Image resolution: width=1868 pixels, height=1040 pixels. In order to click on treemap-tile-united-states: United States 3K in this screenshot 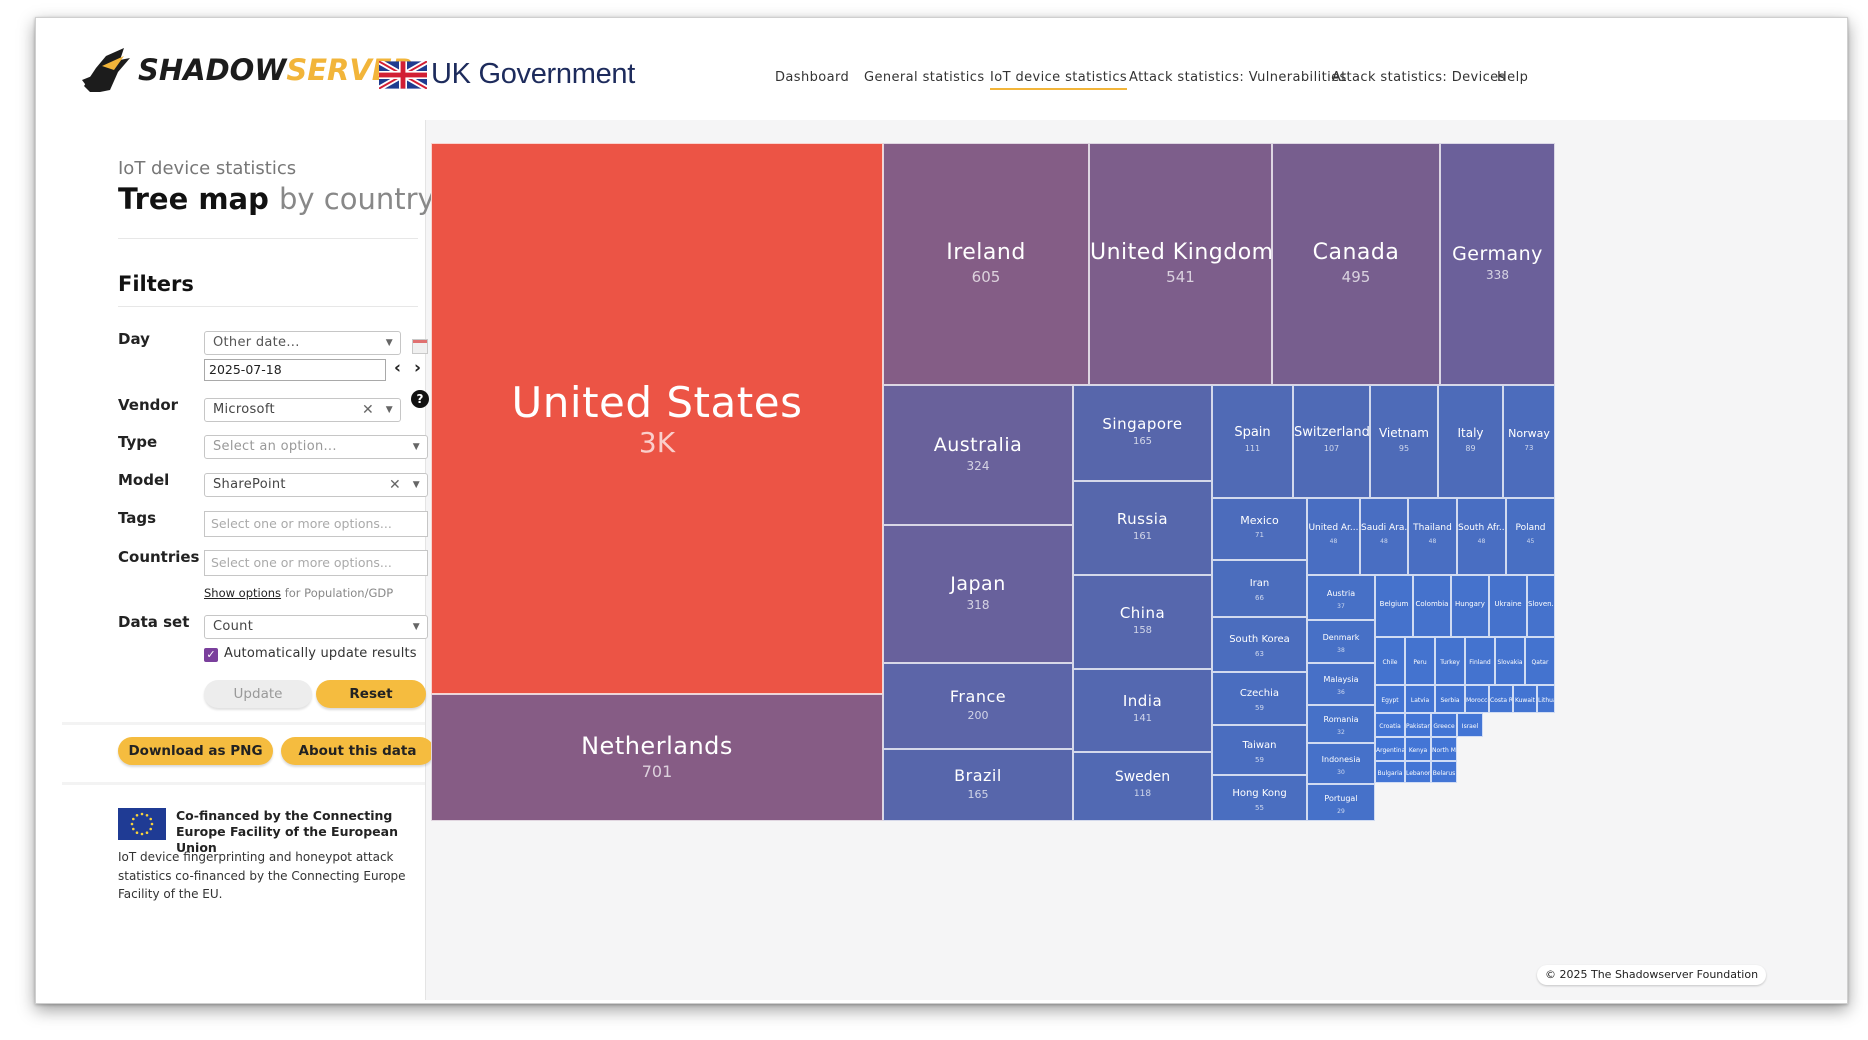, I will do `click(657, 418)`.